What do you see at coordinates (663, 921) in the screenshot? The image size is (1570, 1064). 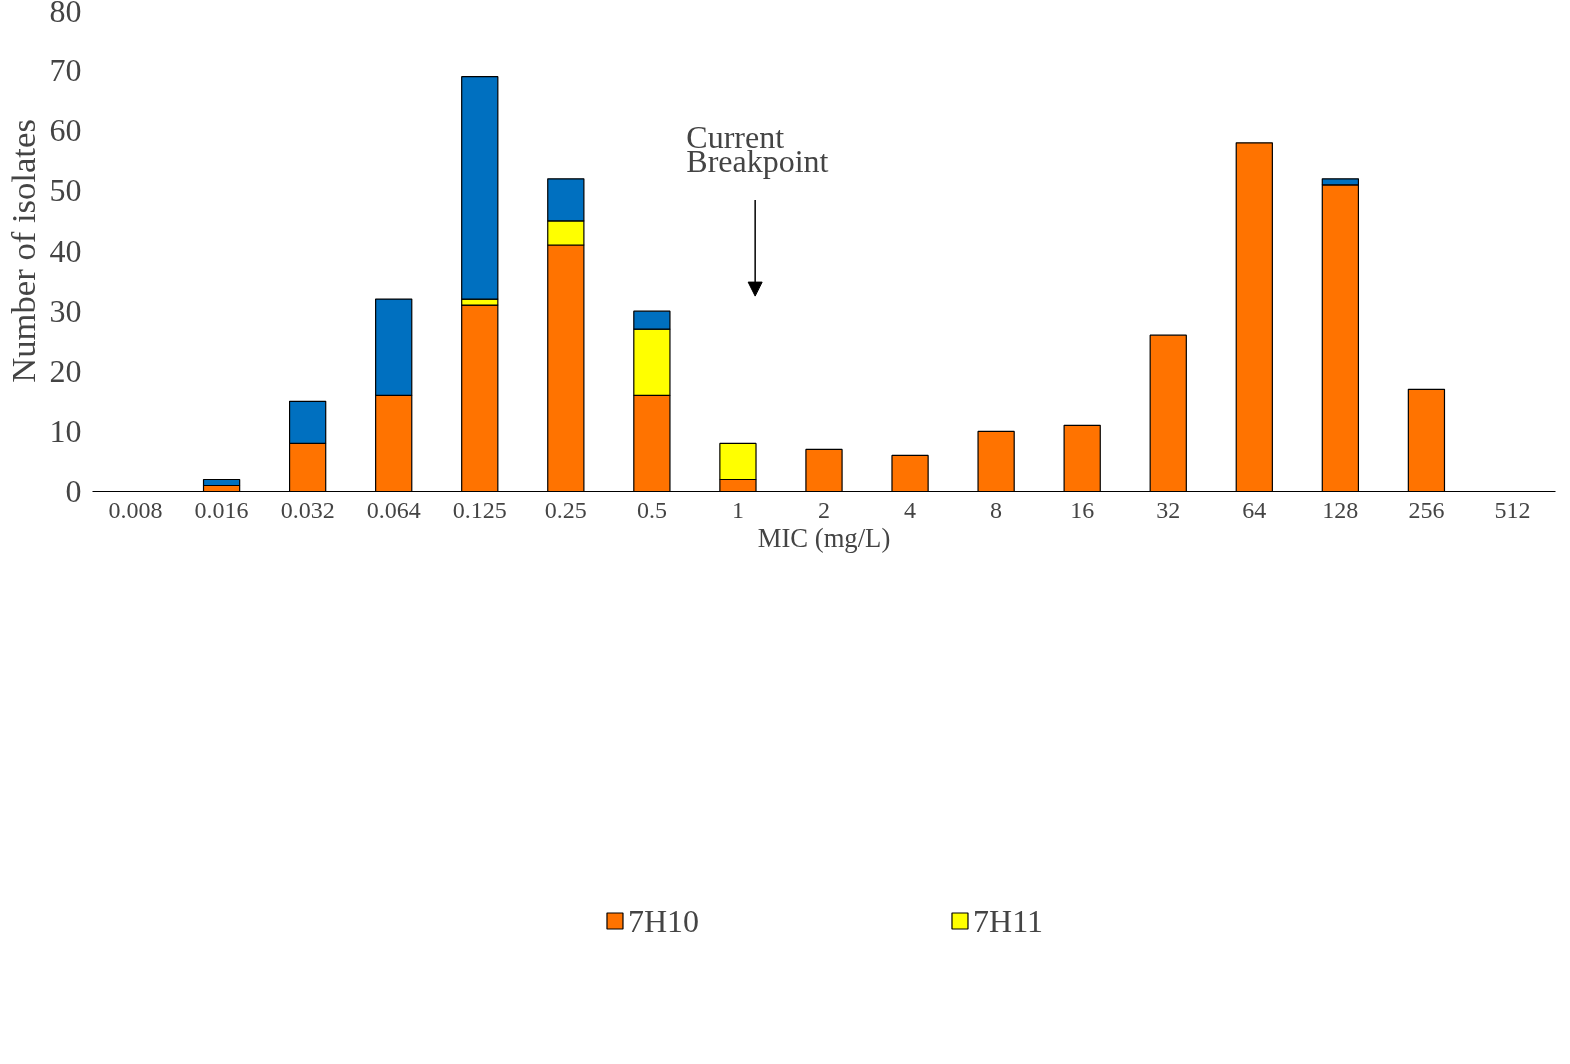 I see `legend-label: 7H10` at bounding box center [663, 921].